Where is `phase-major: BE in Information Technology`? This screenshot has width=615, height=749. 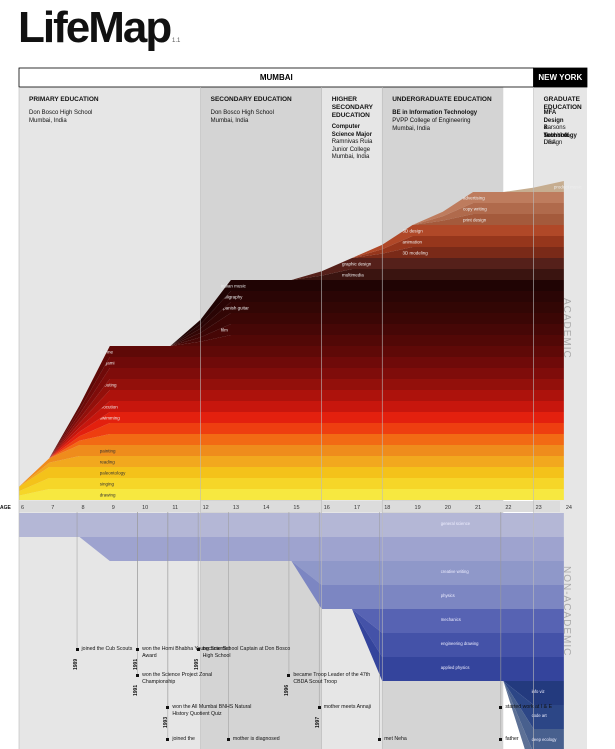 phase-major: BE in Information Technology is located at coordinates (435, 113).